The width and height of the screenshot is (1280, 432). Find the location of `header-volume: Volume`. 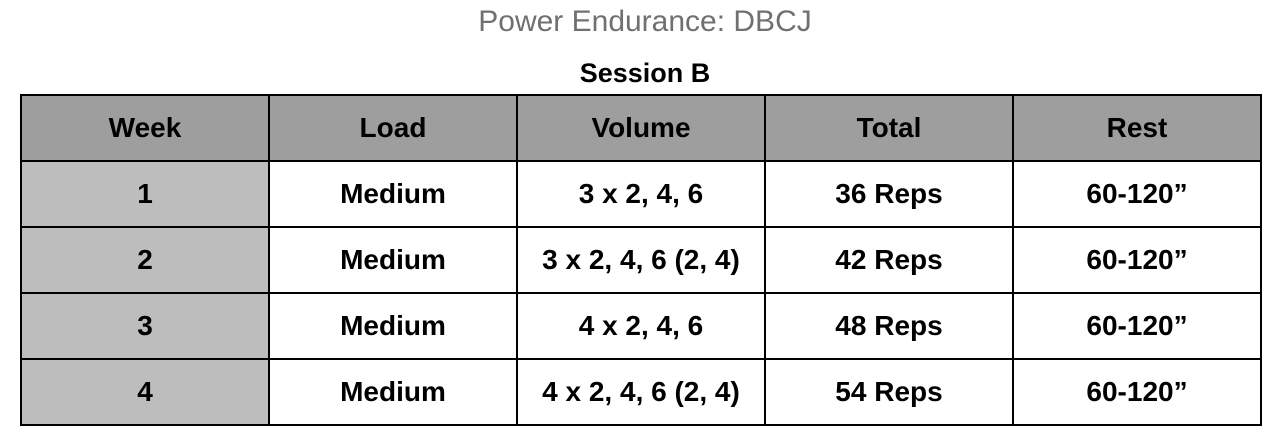

header-volume: Volume is located at coordinates (641, 128).